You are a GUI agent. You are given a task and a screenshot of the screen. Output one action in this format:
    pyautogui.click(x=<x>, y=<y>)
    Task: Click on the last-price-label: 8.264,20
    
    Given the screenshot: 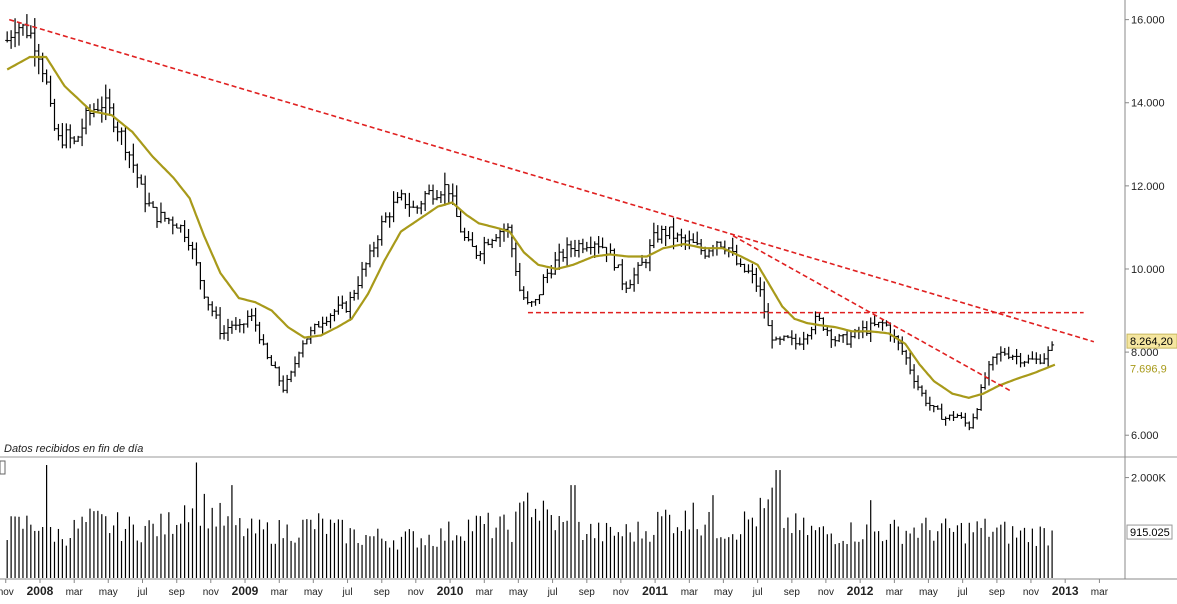 What is the action you would take?
    pyautogui.click(x=1151, y=342)
    